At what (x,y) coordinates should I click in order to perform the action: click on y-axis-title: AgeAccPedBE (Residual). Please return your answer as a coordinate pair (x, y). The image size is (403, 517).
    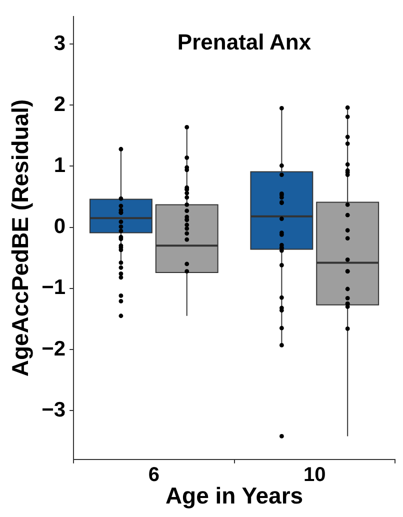
    Looking at the image, I should click on (20, 238).